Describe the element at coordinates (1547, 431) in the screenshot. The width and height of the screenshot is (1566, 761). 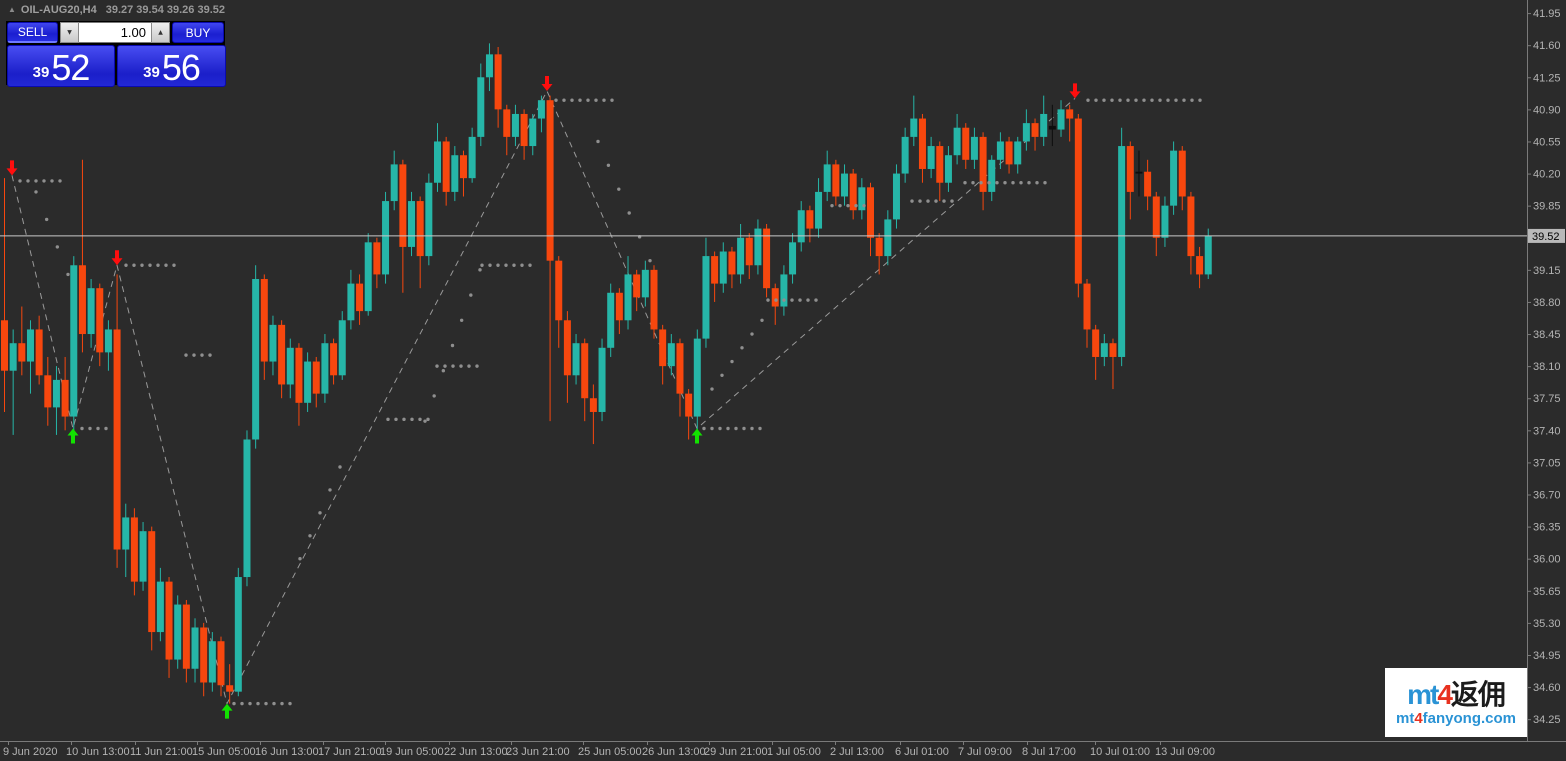
I see `price-tick-label: 37.40` at that location.